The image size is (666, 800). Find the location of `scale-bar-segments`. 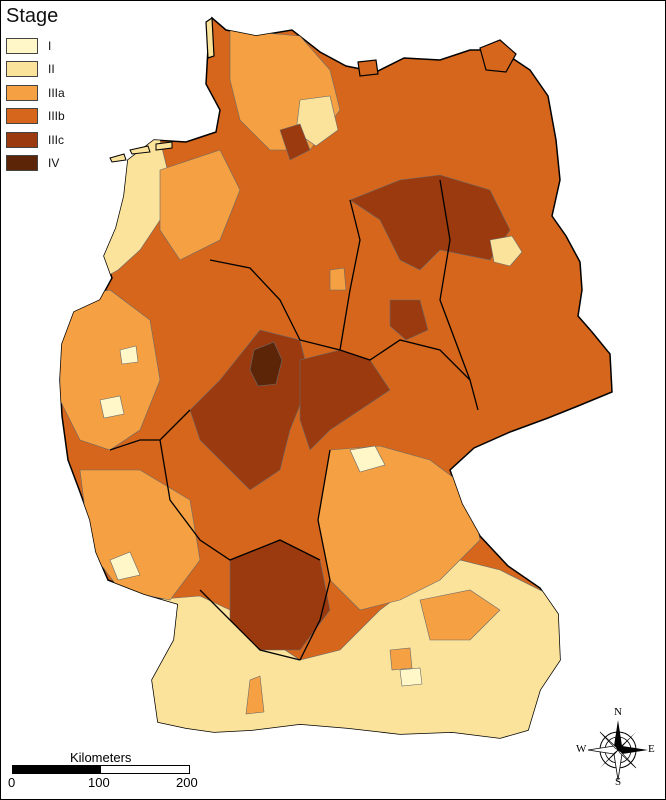

scale-bar-segments is located at coordinates (101, 769).